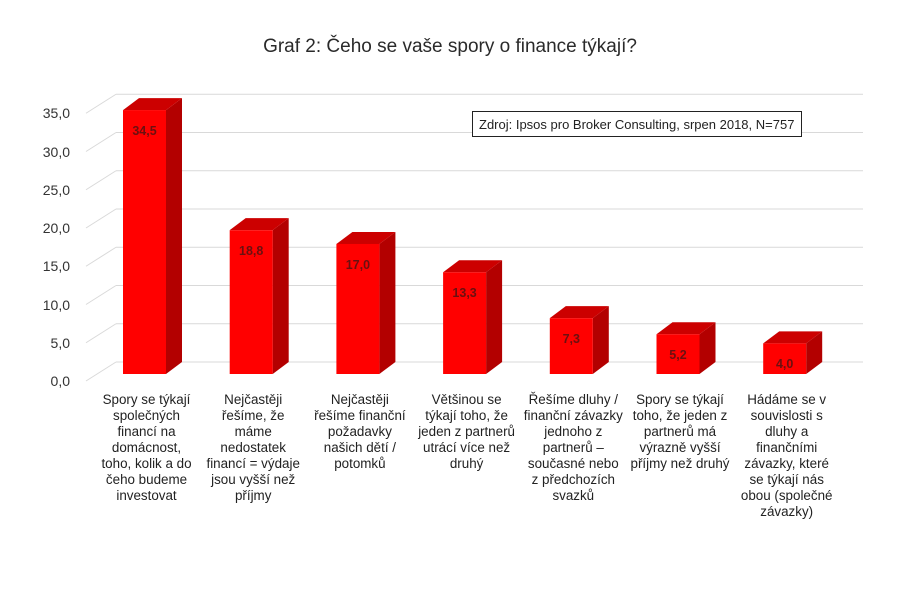 The image size is (900, 600). I want to click on bar-value-label: 34,5, so click(144, 131).